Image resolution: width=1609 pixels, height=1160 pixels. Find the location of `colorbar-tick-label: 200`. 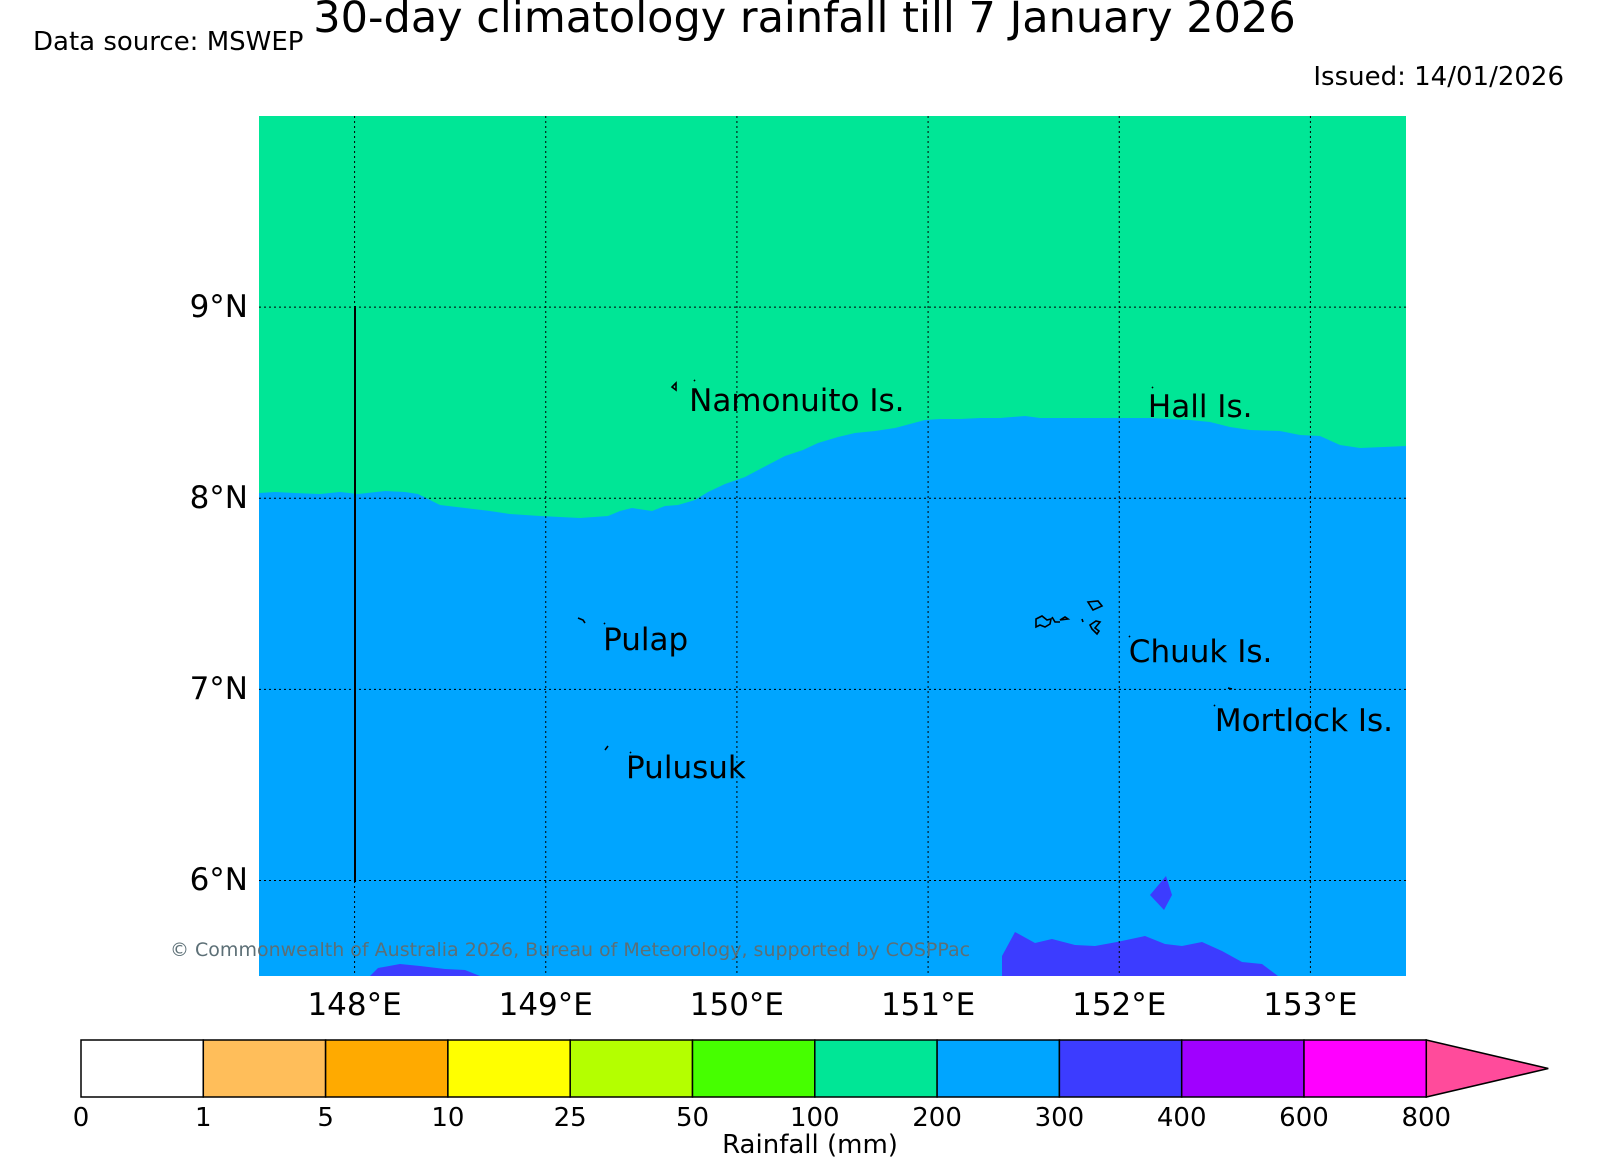

colorbar-tick-label: 200 is located at coordinates (937, 1118).